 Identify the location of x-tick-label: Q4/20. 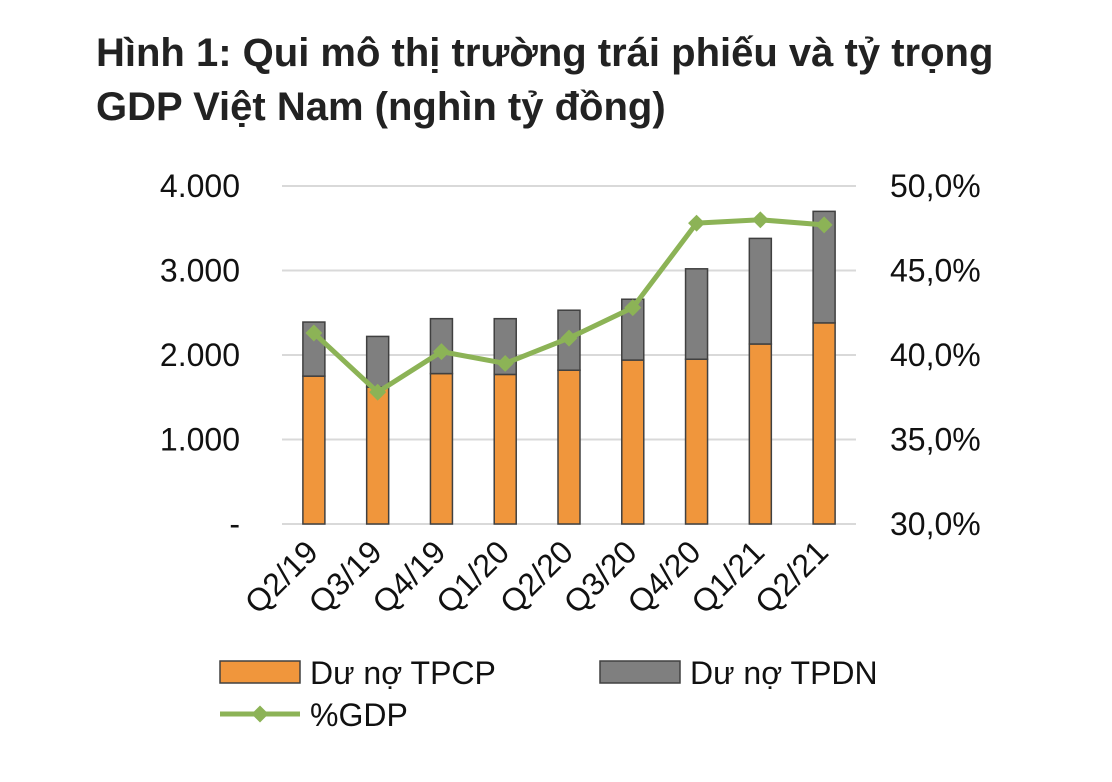
(663, 576).